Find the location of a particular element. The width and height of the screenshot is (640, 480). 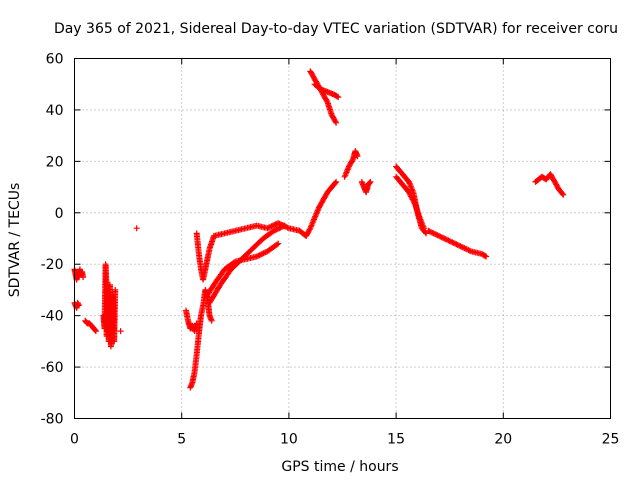

x-tick-label: 15 is located at coordinates (396, 440).